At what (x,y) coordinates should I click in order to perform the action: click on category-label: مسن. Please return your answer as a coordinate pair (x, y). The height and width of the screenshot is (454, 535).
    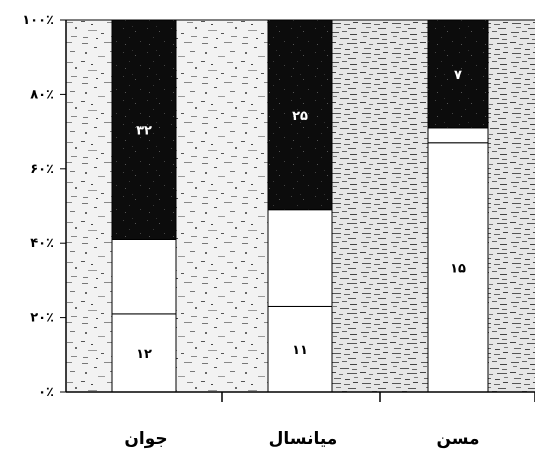
    Looking at the image, I should click on (457, 439).